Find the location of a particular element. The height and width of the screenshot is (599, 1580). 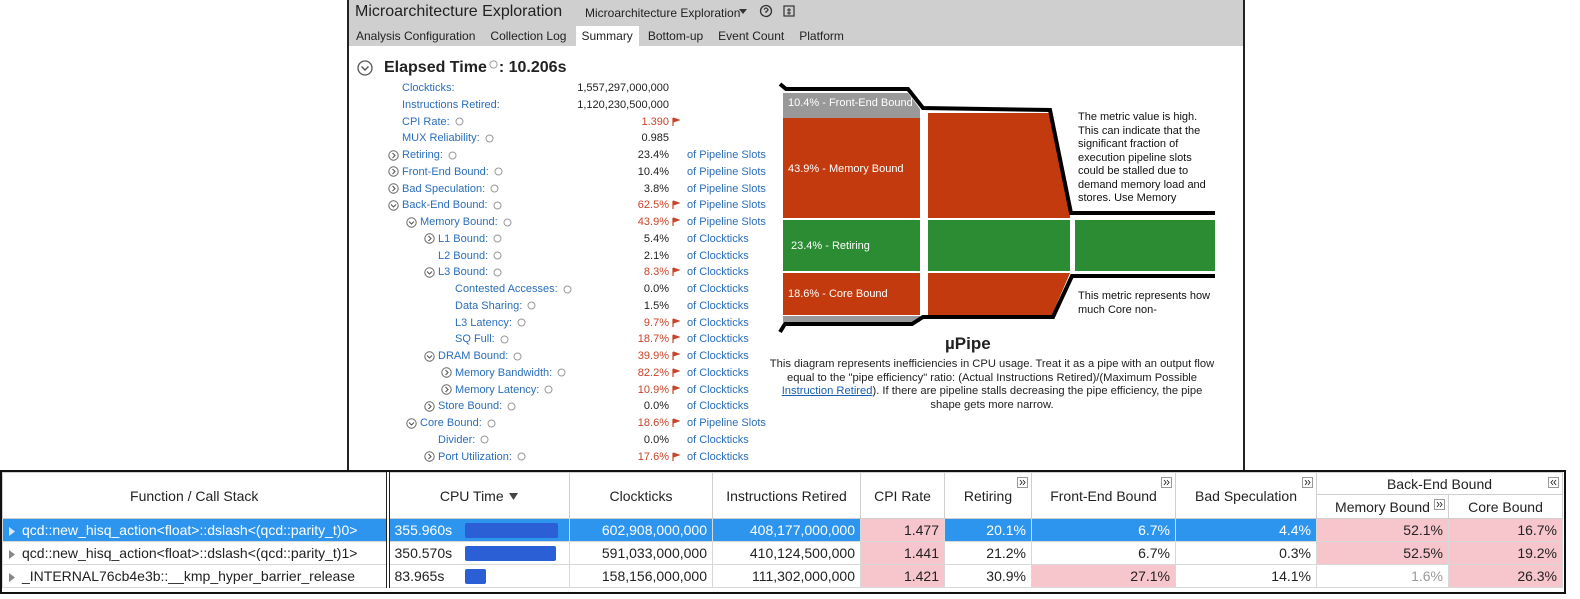

tab: Event Count is located at coordinates (751, 36).